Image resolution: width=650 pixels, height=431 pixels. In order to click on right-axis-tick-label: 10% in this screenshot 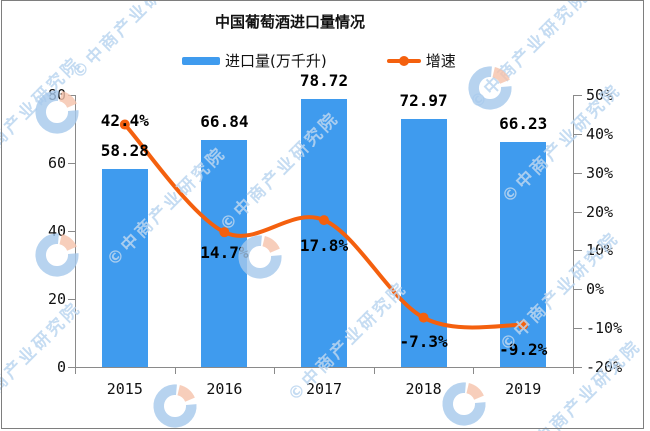, I will do `click(600, 250)`.